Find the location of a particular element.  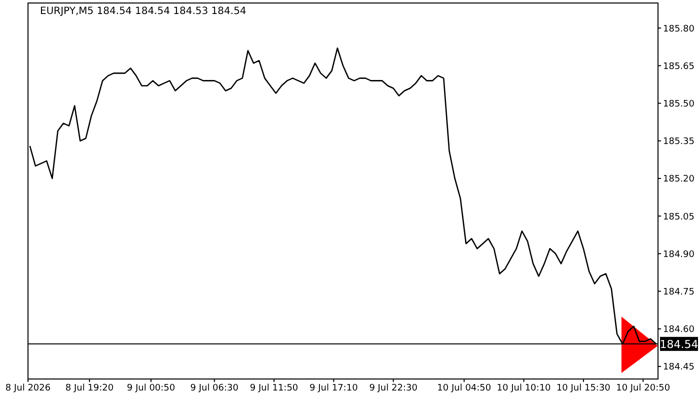

x-tick-label: 9 Jul 11:50 is located at coordinates (274, 388).